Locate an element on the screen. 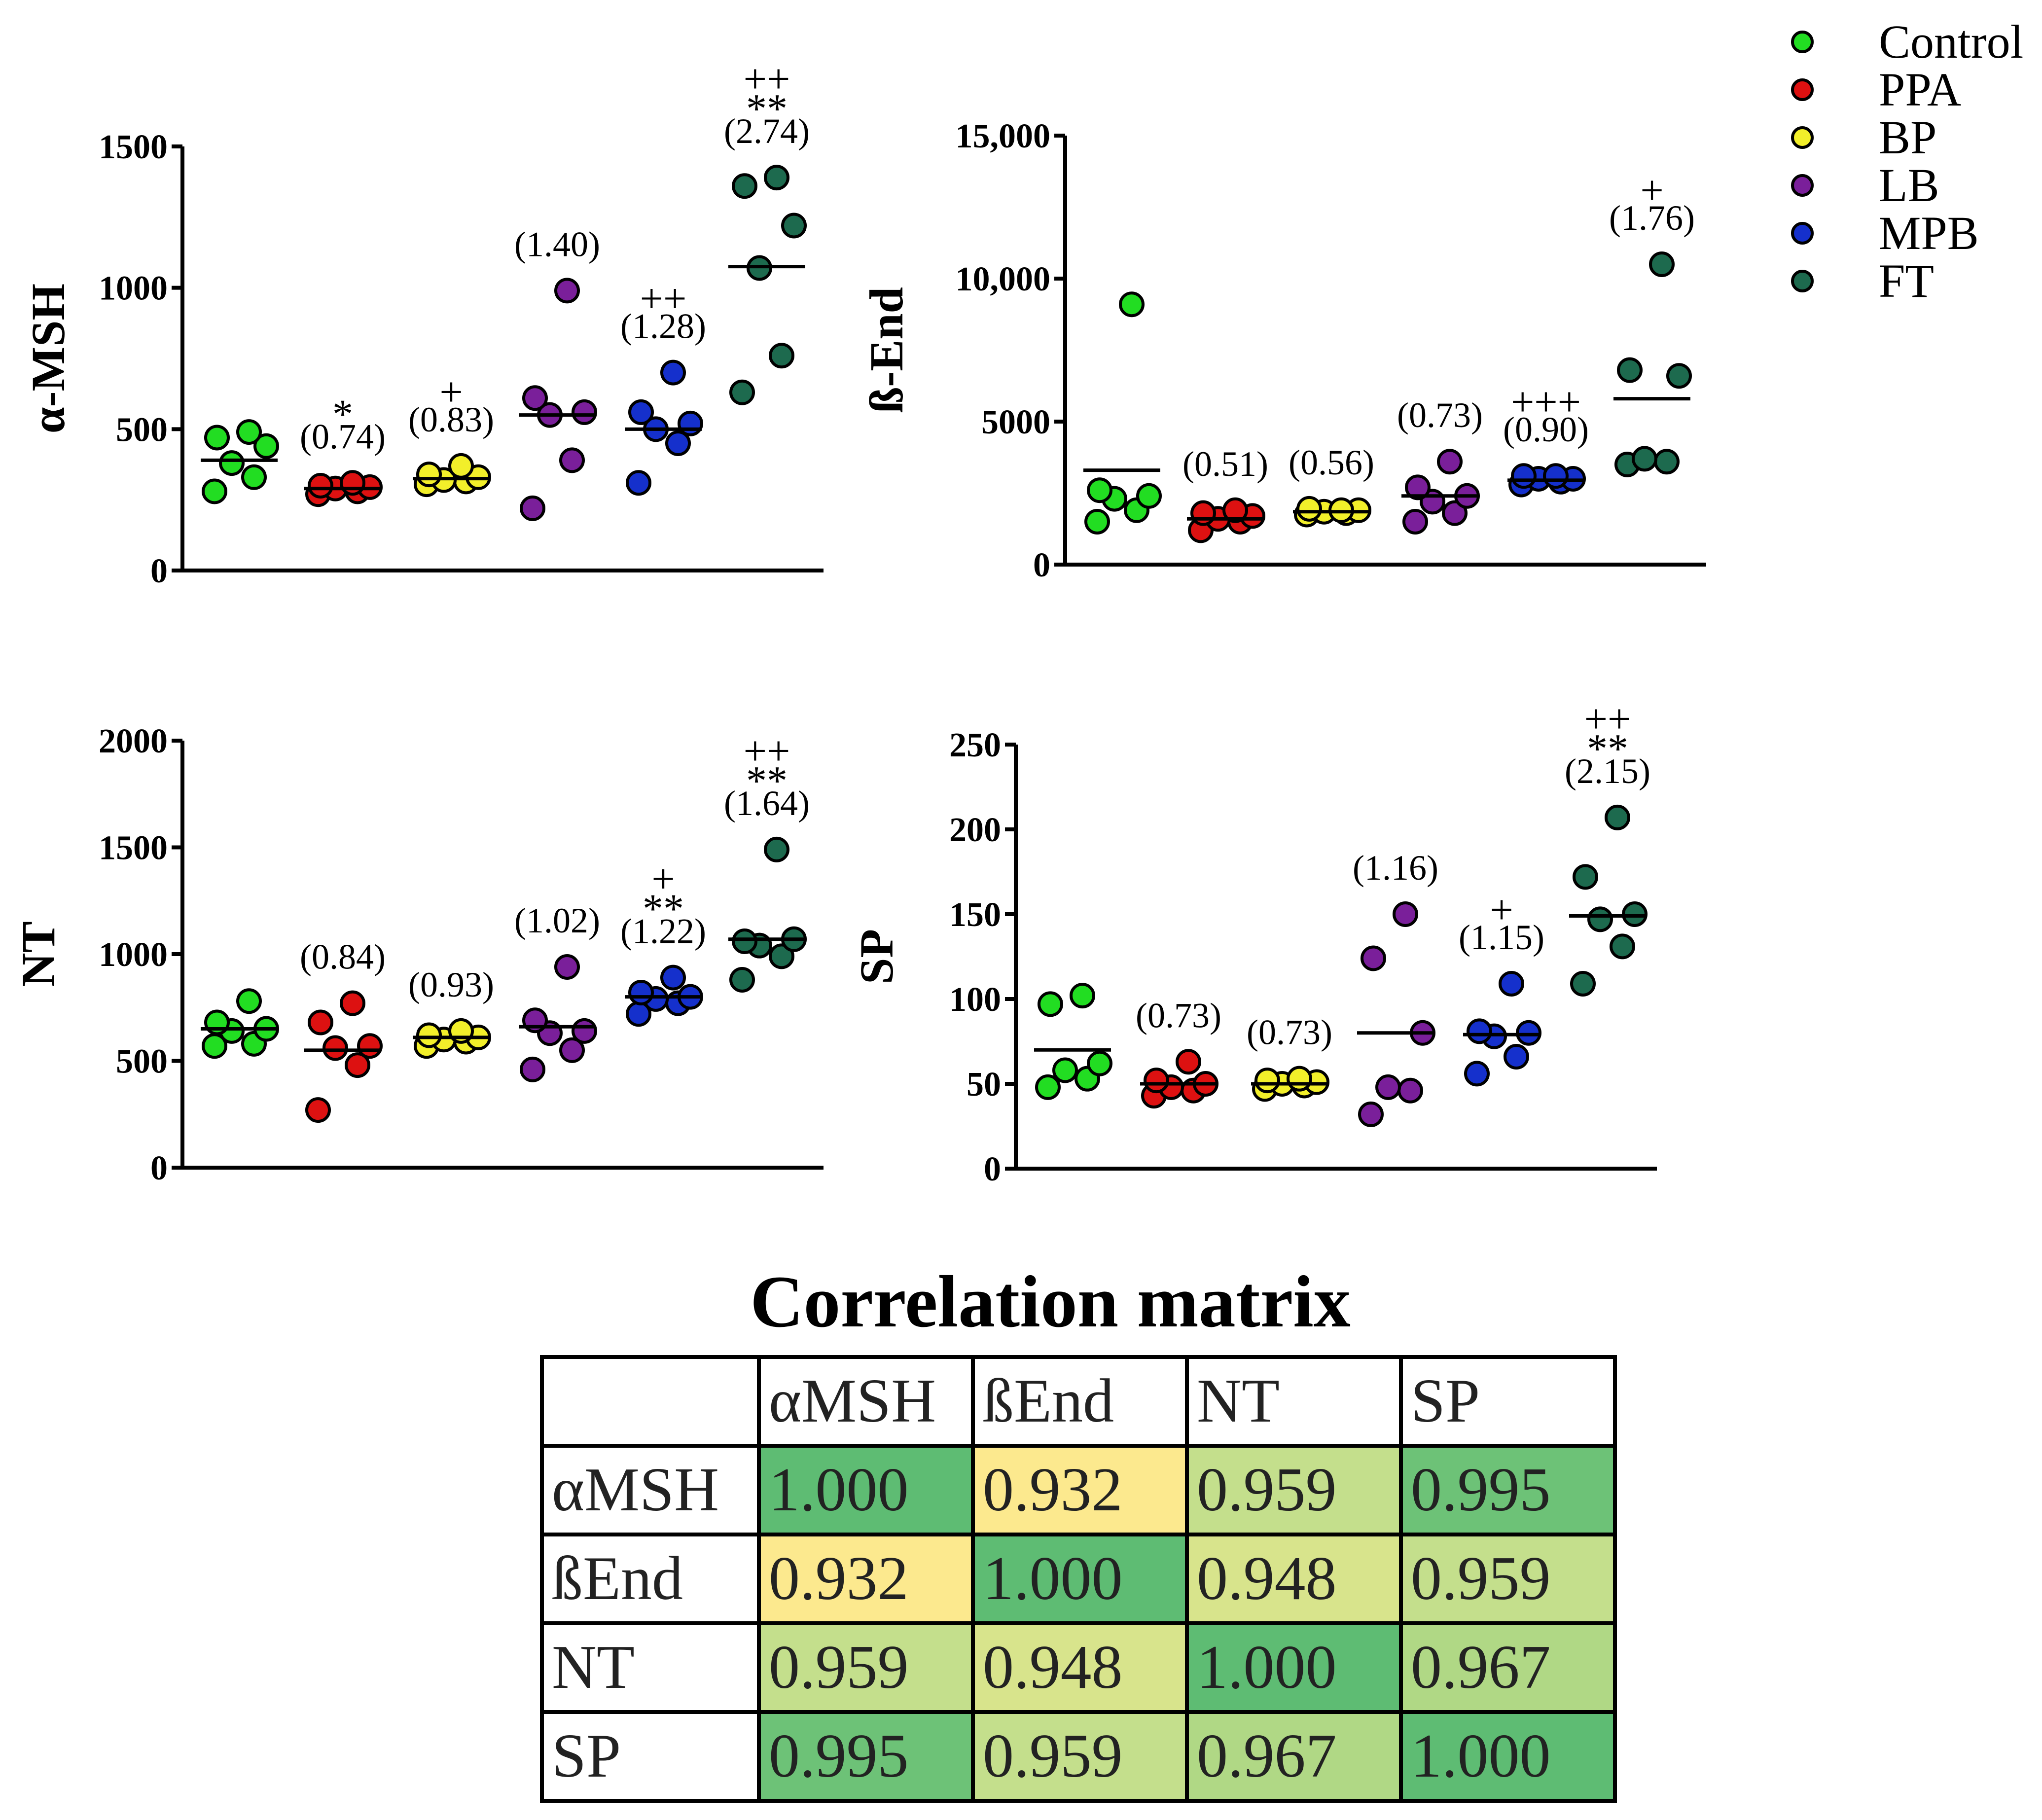 The width and height of the screenshot is (2042, 1820). table-row: αMSH 1.000 0.932 0.959 0.995 is located at coordinates (1078, 1490).